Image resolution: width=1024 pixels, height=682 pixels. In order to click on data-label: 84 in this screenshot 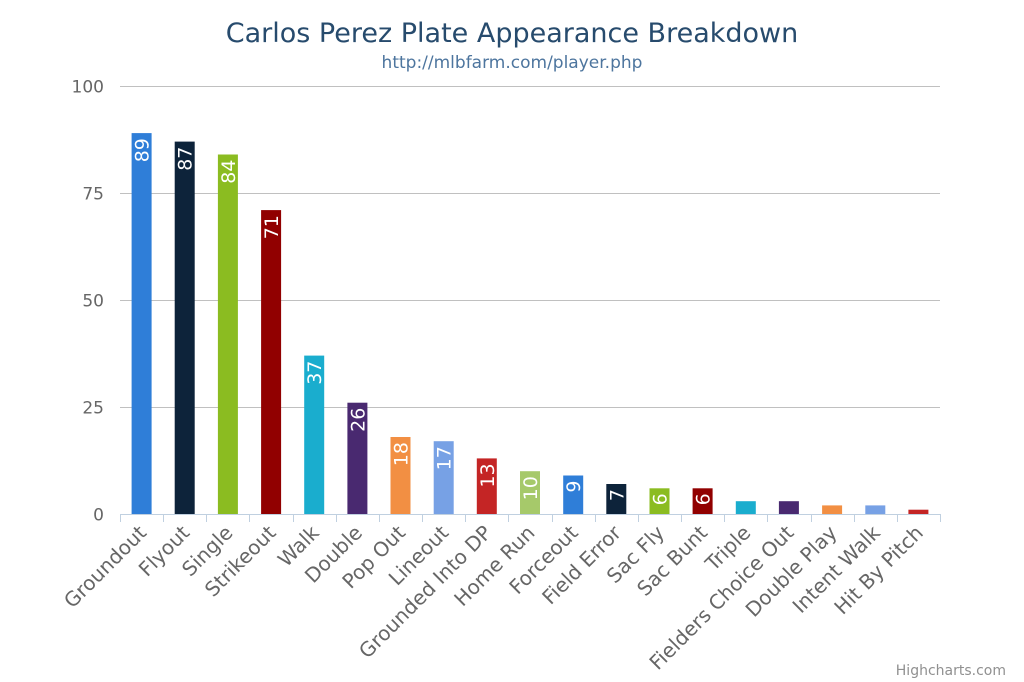, I will do `click(229, 172)`.